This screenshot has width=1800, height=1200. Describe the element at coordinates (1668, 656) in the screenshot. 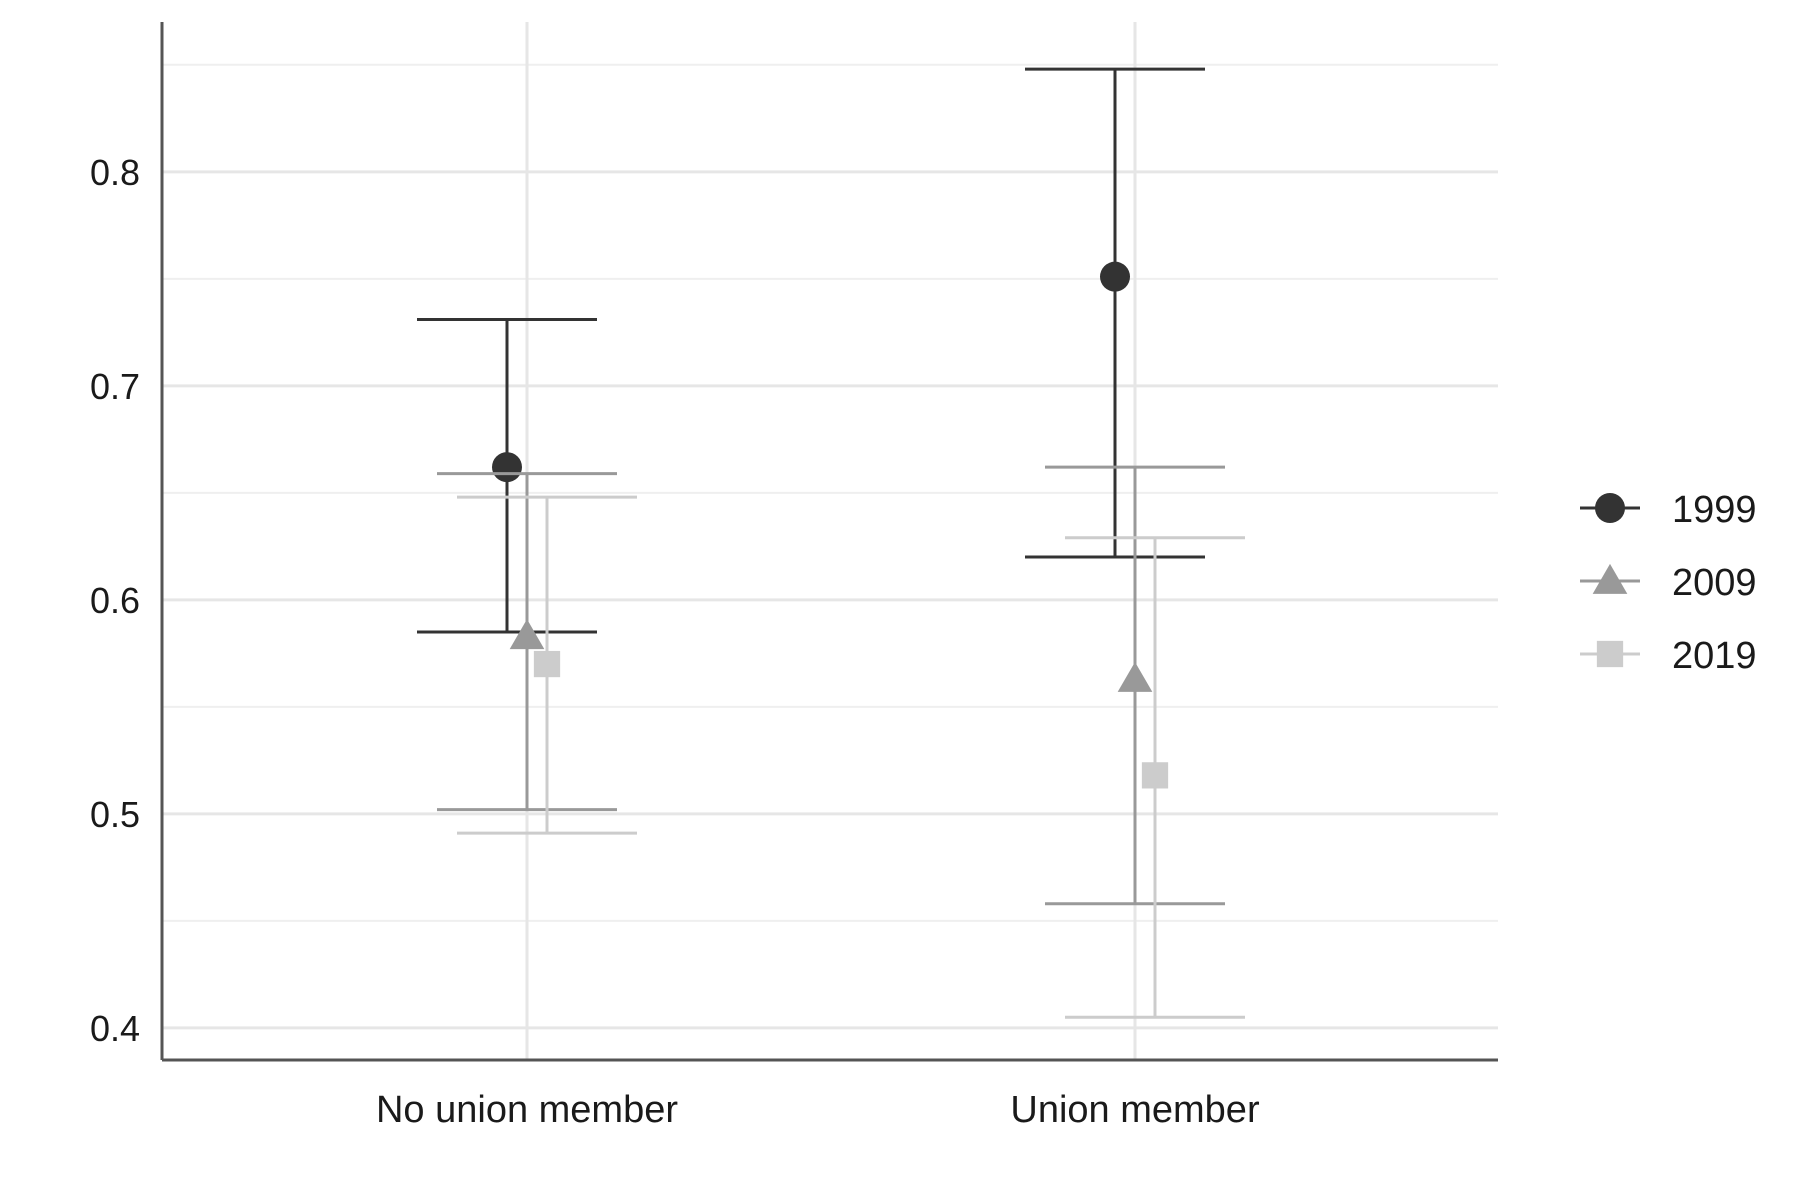

I see `legend-item-2019: 2019` at that location.